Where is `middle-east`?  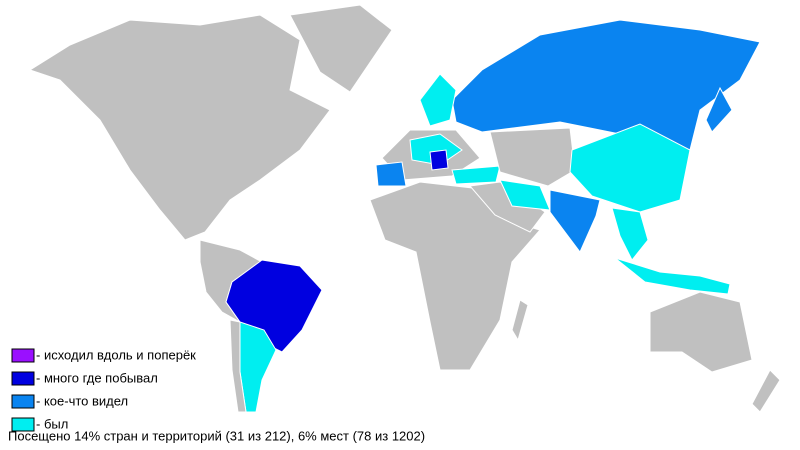
middle-east is located at coordinates (507, 207).